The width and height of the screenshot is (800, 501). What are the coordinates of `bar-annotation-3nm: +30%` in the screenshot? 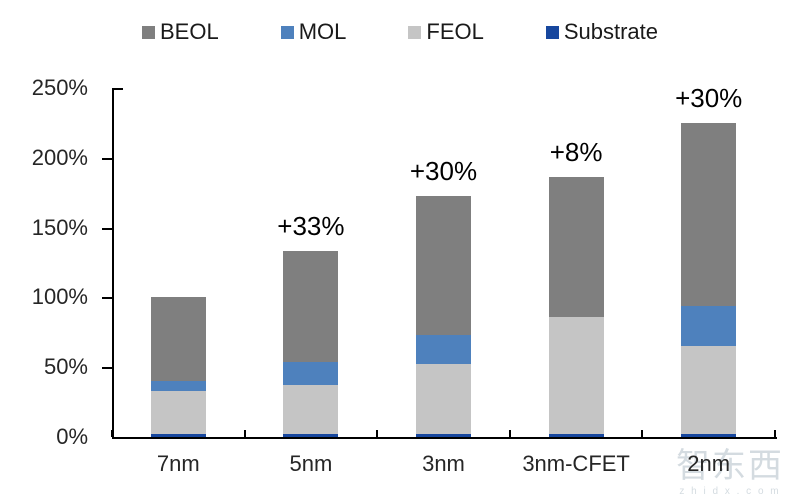 It's located at (443, 170).